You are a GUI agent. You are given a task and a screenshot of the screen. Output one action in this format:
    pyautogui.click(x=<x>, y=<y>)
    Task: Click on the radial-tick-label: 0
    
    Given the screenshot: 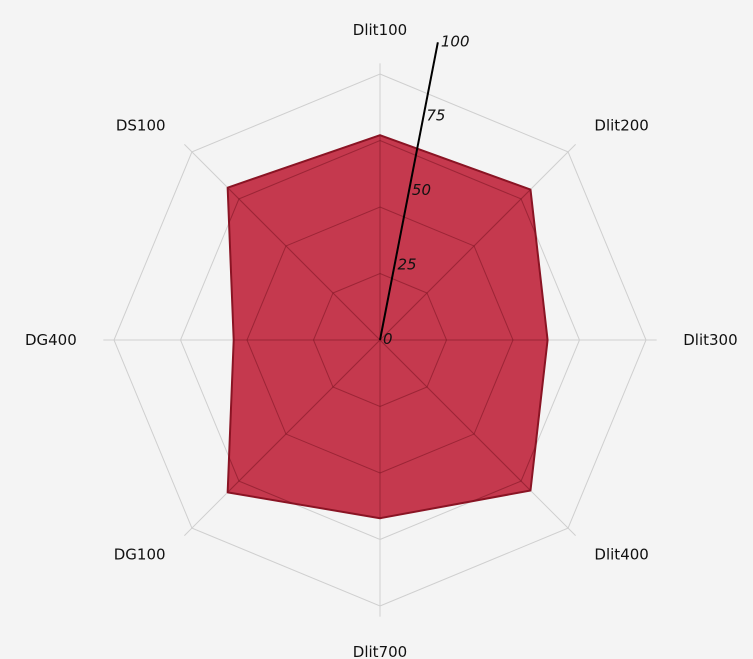 What is the action you would take?
    pyautogui.click(x=388, y=339)
    